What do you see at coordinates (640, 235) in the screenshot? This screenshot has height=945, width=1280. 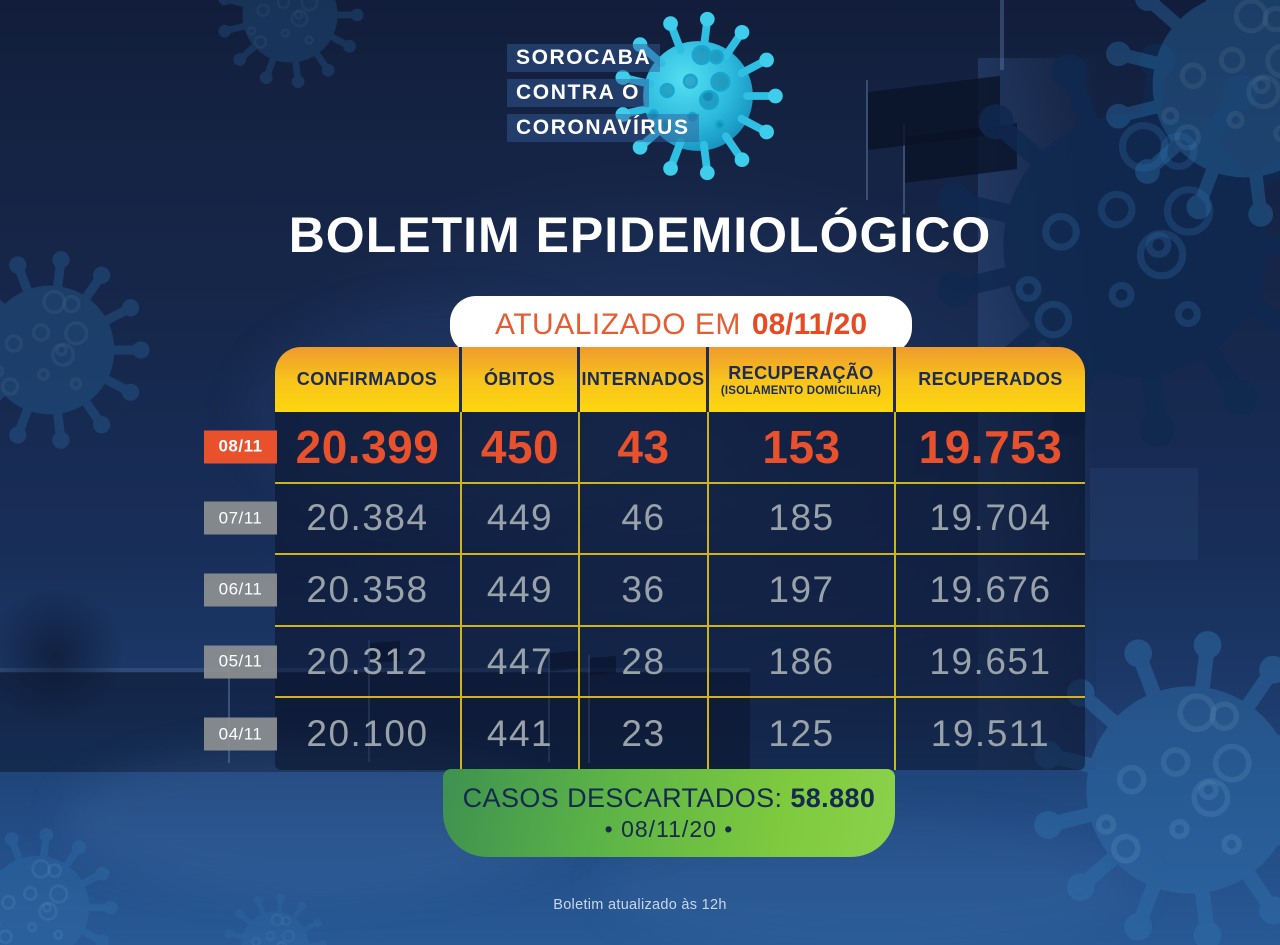 I see `page-title: BOLETIM EPIDEMIOLÓGICO` at bounding box center [640, 235].